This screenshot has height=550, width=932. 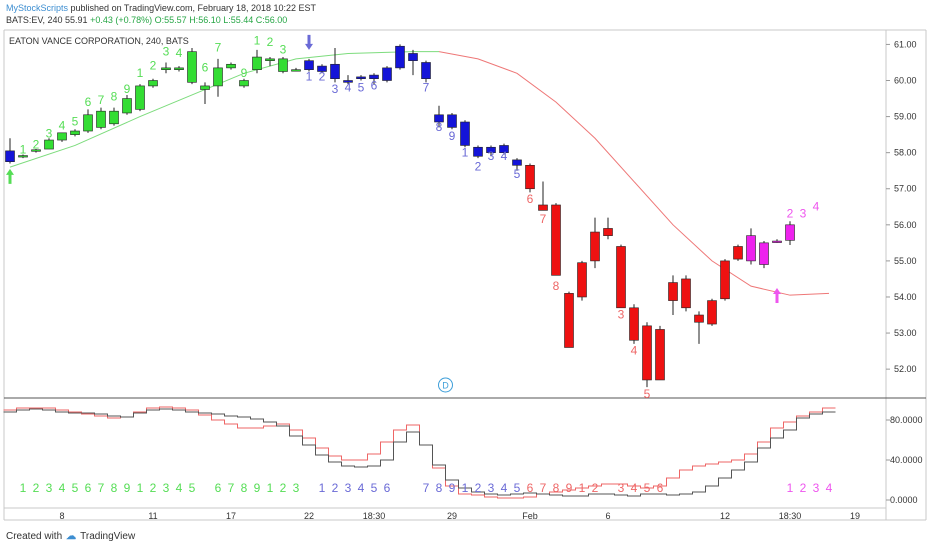 What do you see at coordinates (34, 536) in the screenshot?
I see `created-with-text: Created with` at bounding box center [34, 536].